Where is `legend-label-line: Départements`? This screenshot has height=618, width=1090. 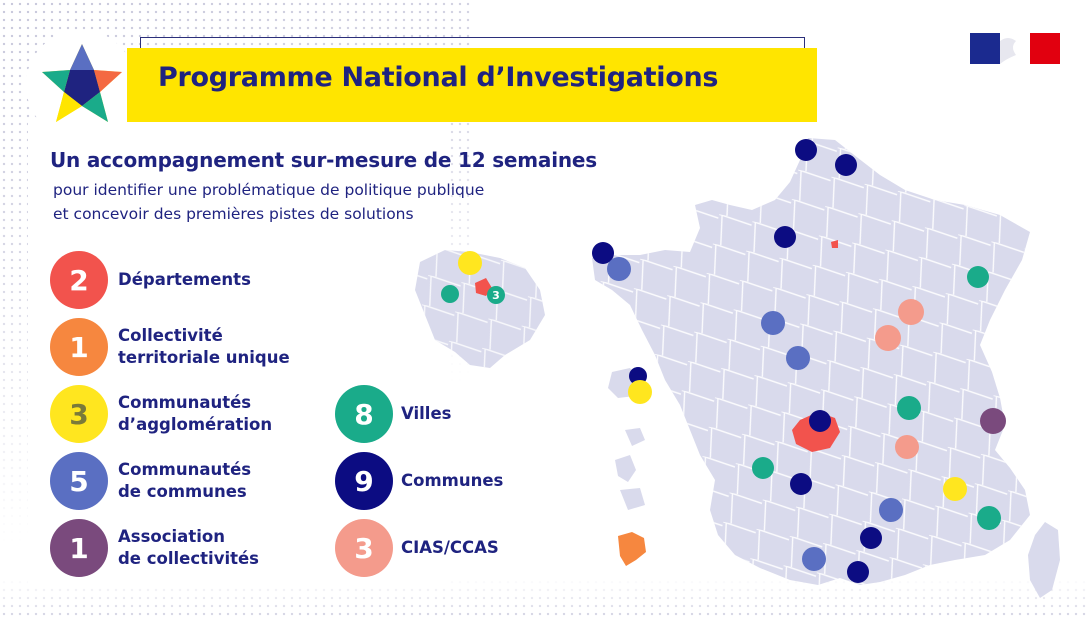 legend-label-line: Départements is located at coordinates (184, 279).